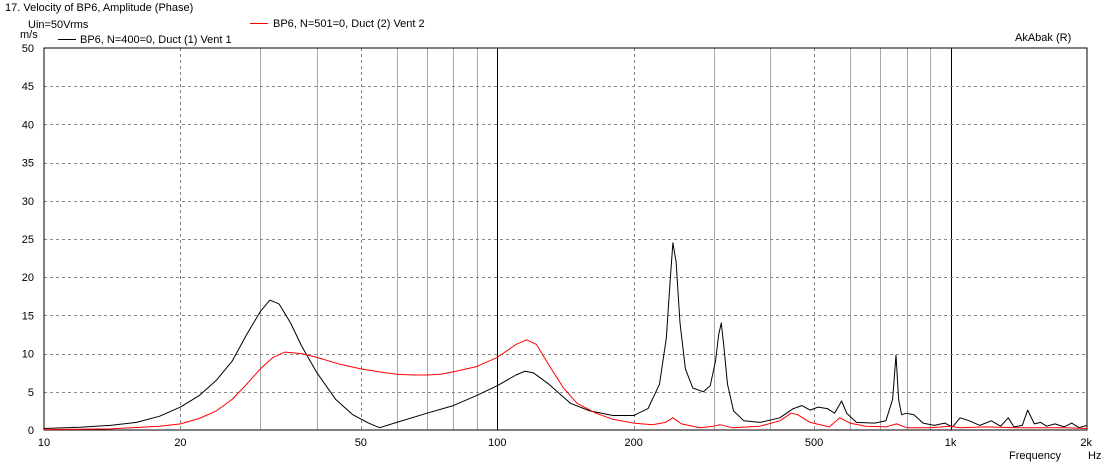 Image resolution: width=1114 pixels, height=467 pixels. I want to click on y-tick-label: 15, so click(28, 316).